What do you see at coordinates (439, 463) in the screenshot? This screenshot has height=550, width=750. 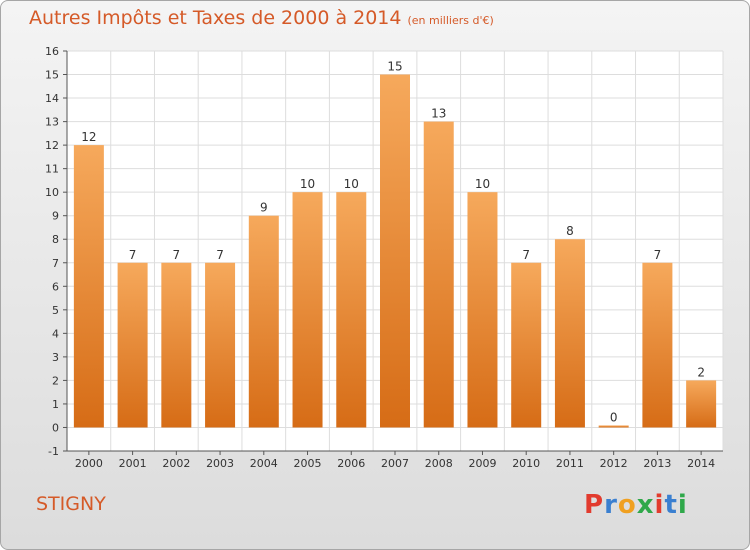 I see `x-tick-label: 2008` at bounding box center [439, 463].